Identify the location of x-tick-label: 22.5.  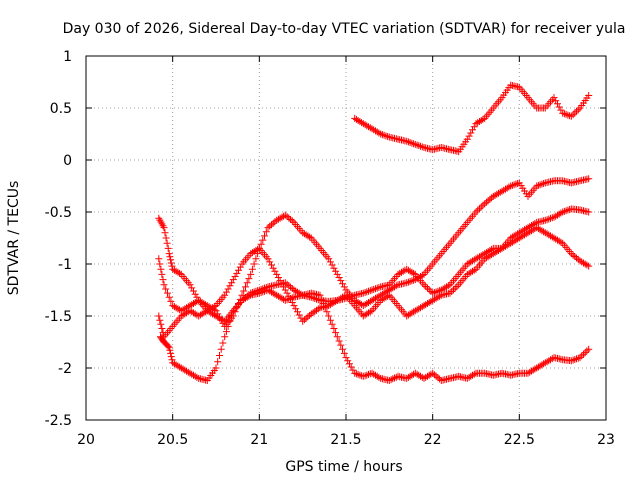
(519, 440).